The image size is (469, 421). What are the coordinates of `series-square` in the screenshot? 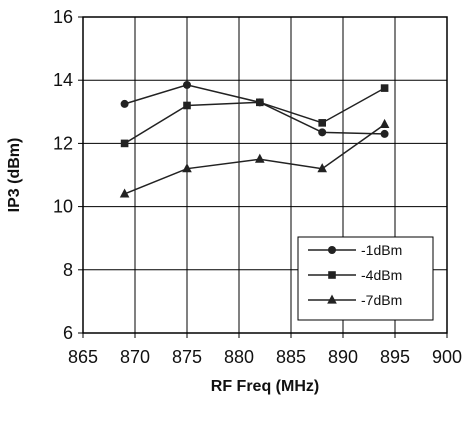 It's located at (254, 116).